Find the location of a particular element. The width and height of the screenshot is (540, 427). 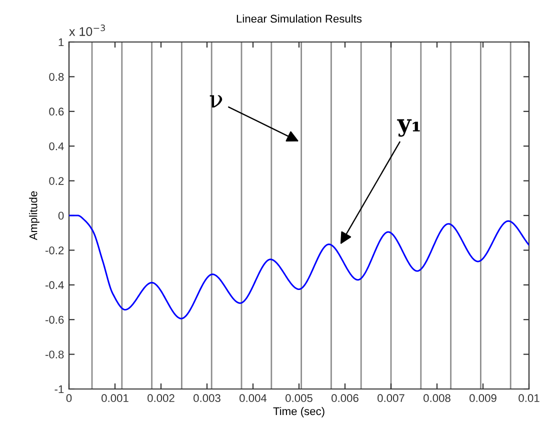

text: x 10$^{−3}$ is located at coordinates (87, 30).